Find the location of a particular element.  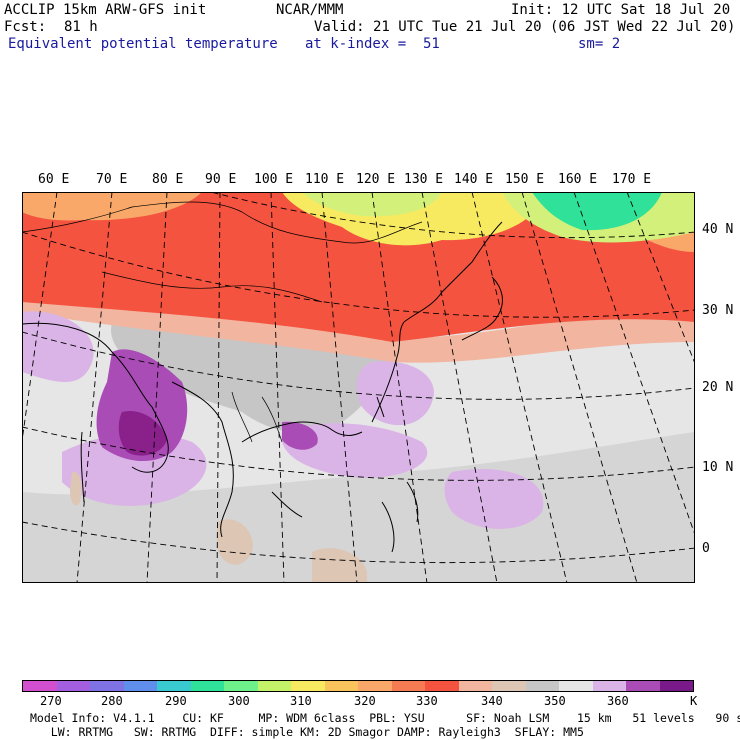

lon-label: 160 E is located at coordinates (578, 179).